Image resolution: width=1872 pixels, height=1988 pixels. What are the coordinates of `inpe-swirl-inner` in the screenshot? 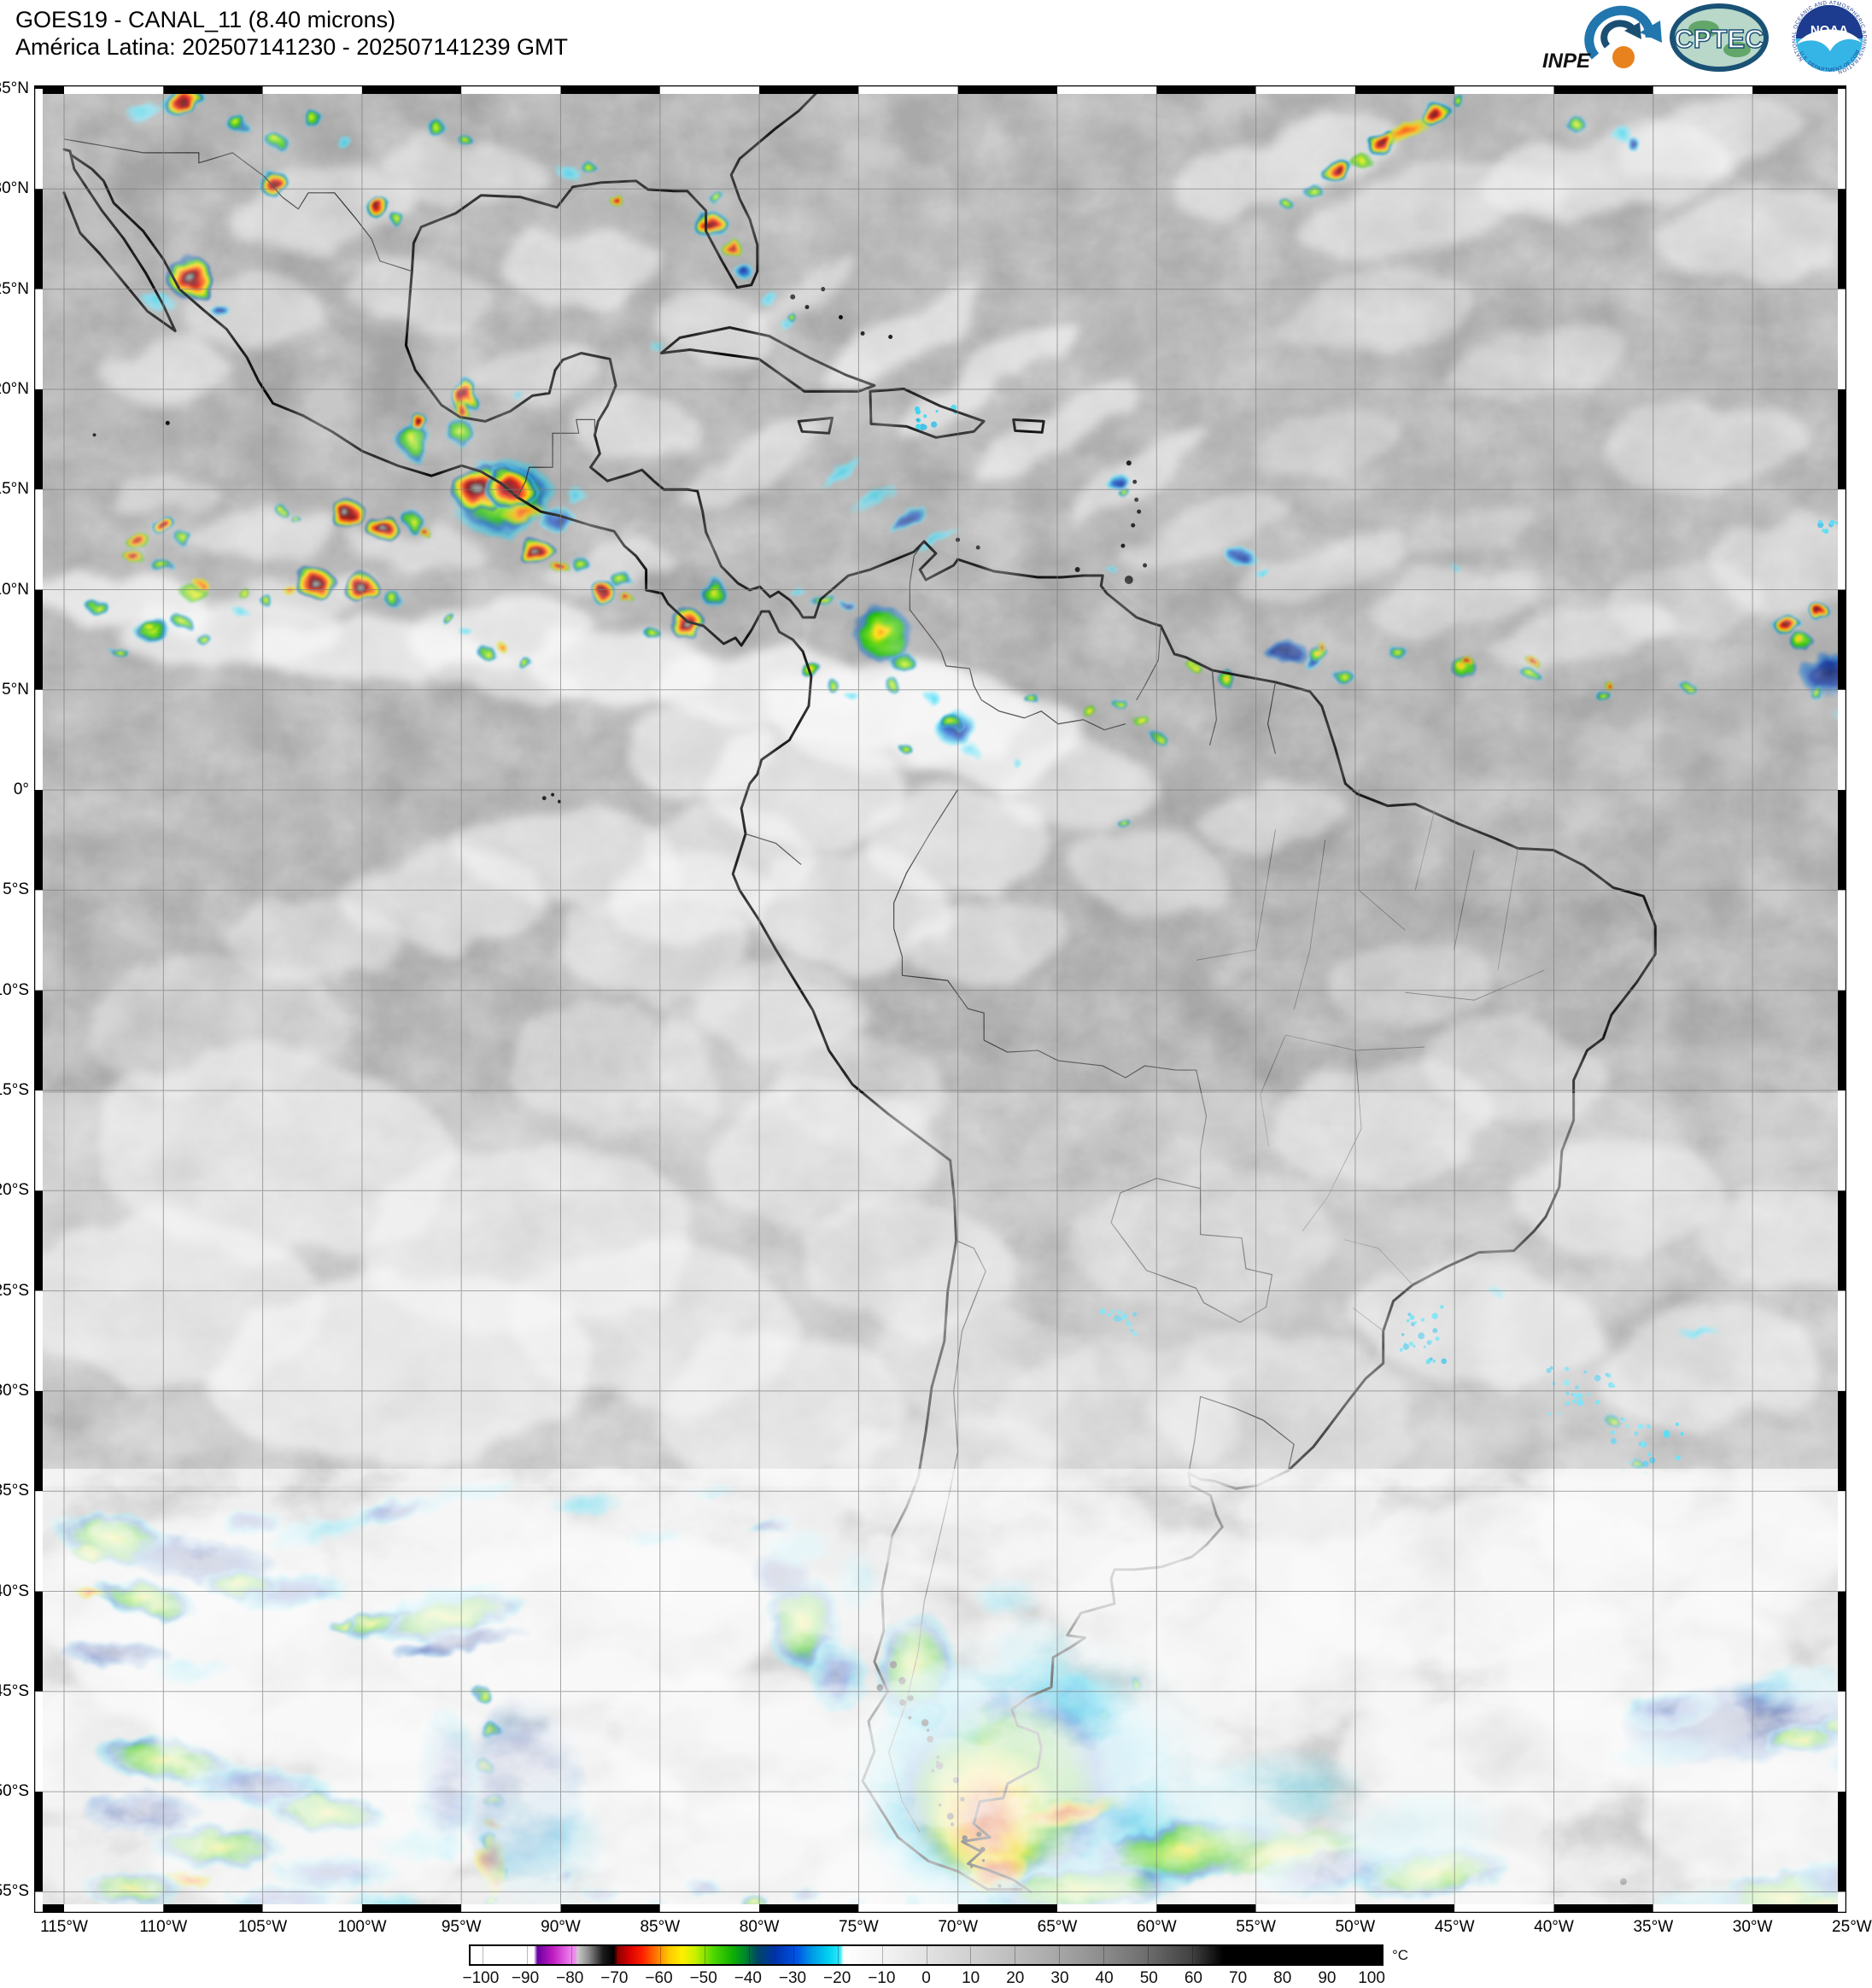 It's located at (1618, 34).